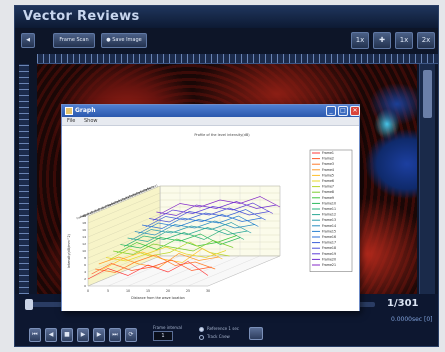  Describe the element at coordinates (329, 254) in the screenshot. I see `legend-label: Frame19` at that location.